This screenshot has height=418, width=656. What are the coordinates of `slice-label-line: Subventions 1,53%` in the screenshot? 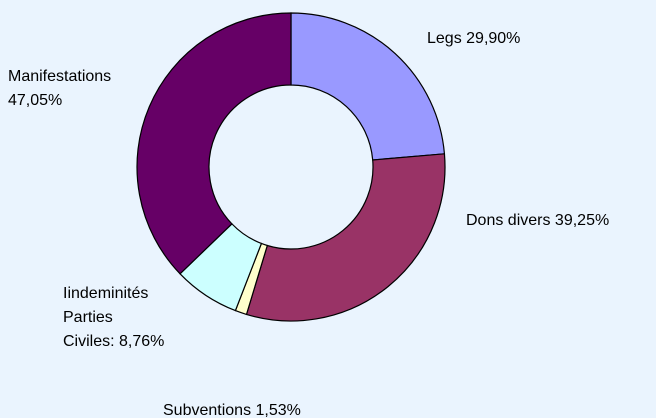 It's located at (232, 410).